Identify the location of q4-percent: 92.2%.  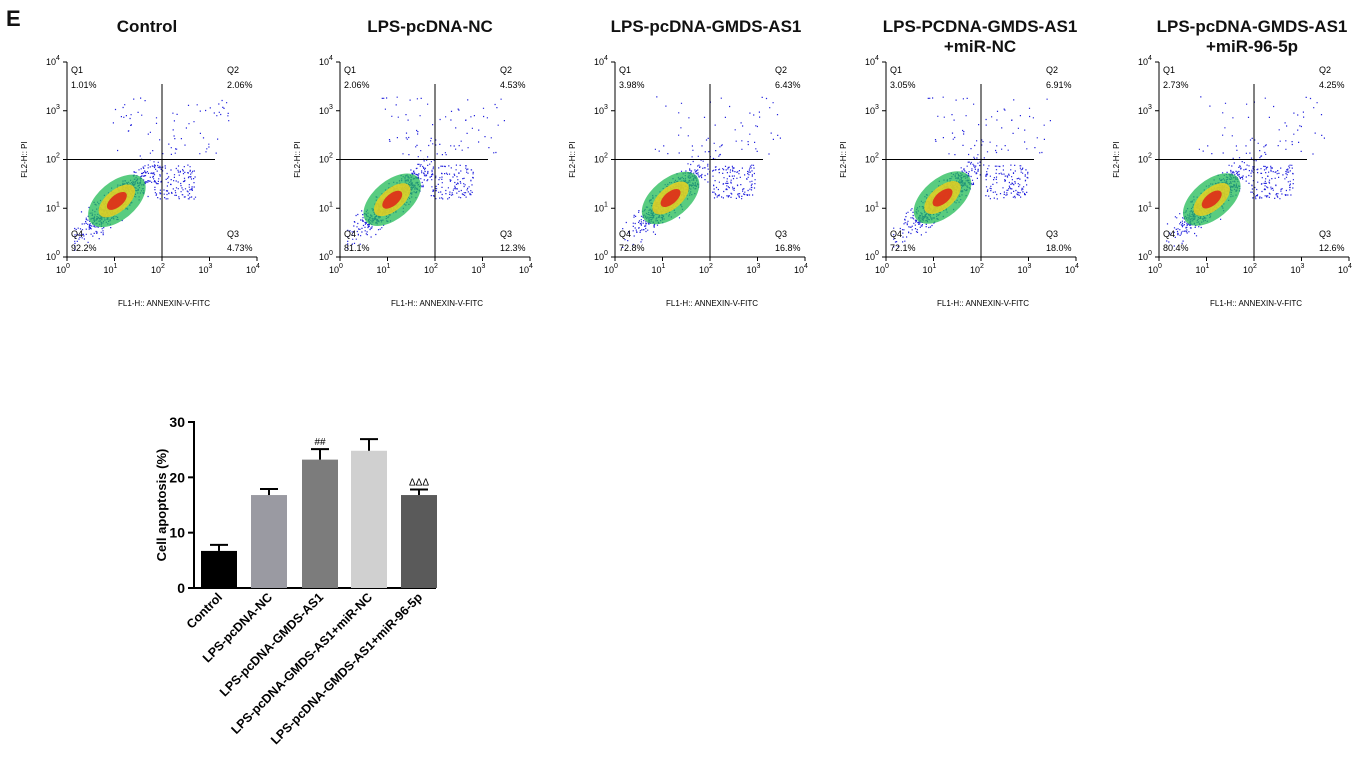
(84, 248).